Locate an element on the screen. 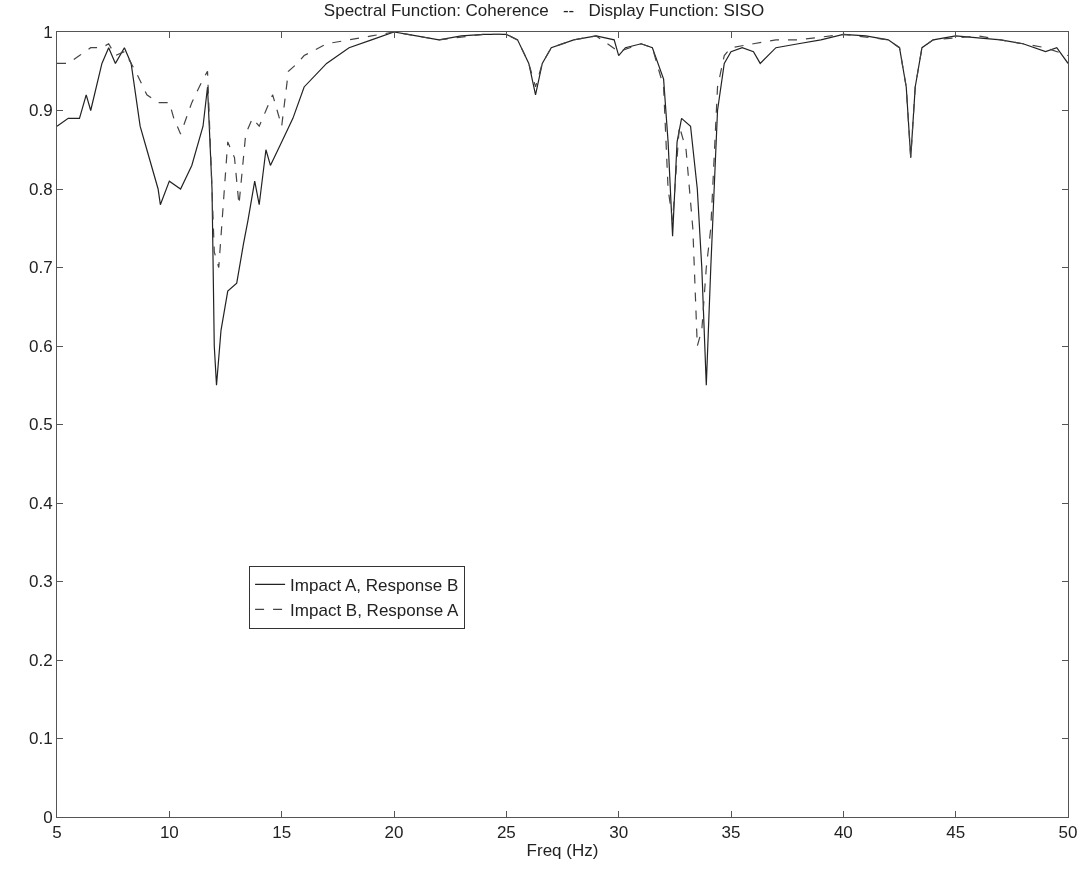 The height and width of the screenshot is (877, 1088). y-tick-label: 0.1 is located at coordinates (40, 739).